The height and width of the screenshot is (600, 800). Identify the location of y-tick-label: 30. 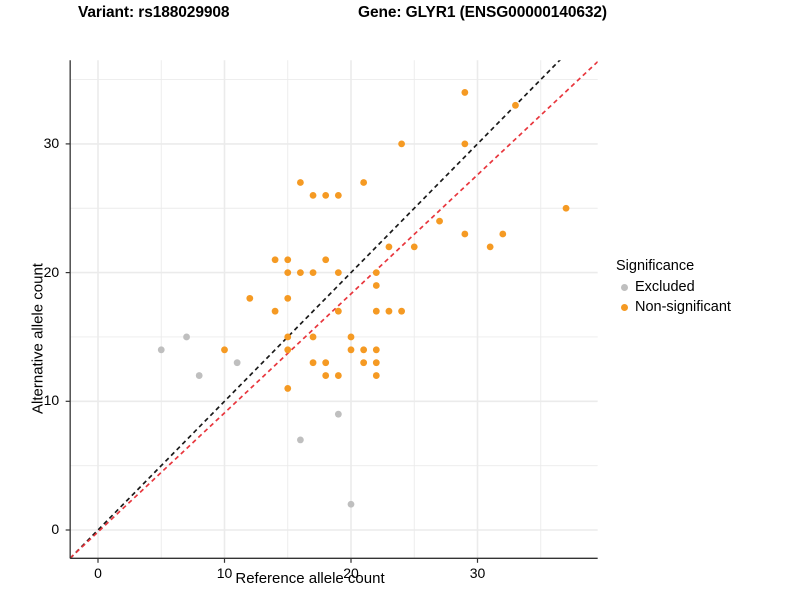
(51, 142).